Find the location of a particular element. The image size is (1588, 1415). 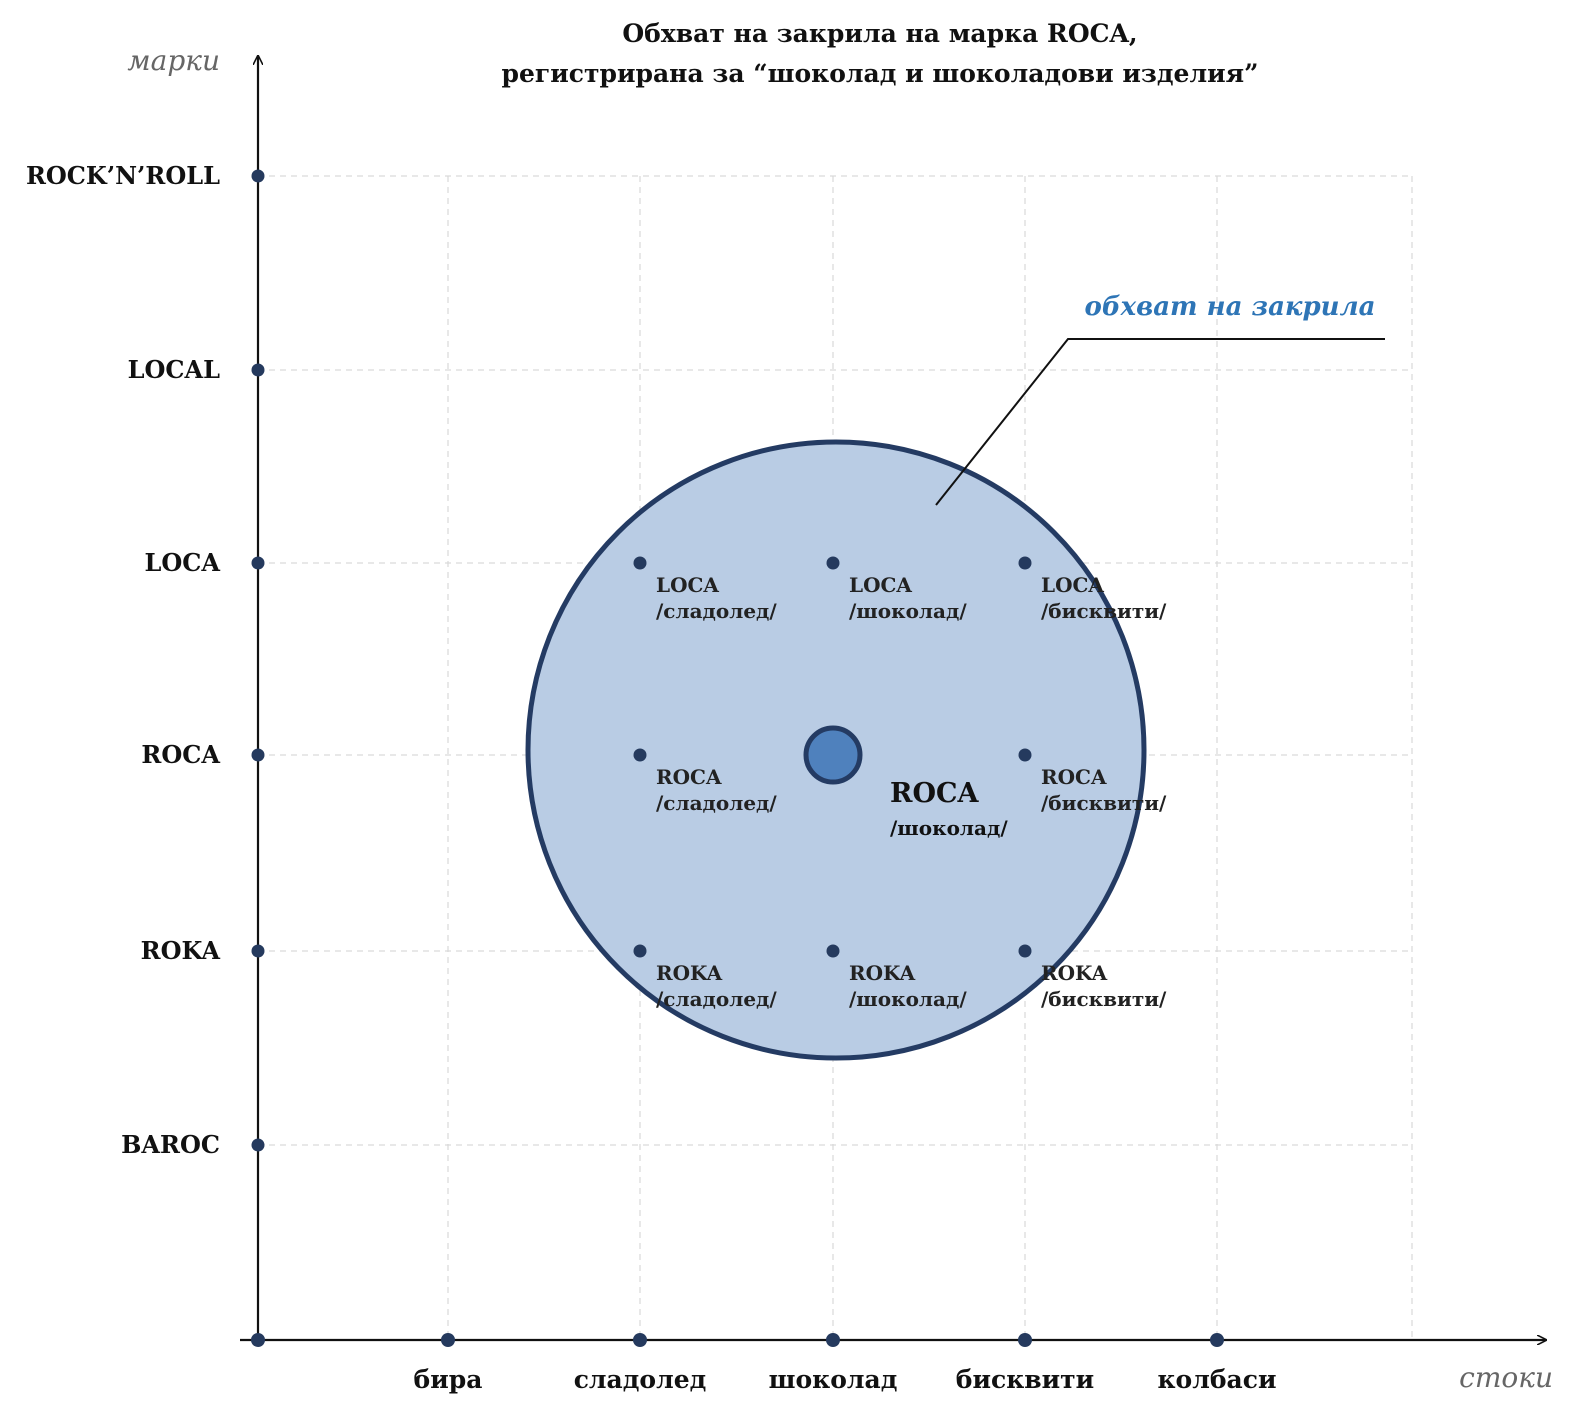

goods-label: колбаси is located at coordinates (1217, 1379).